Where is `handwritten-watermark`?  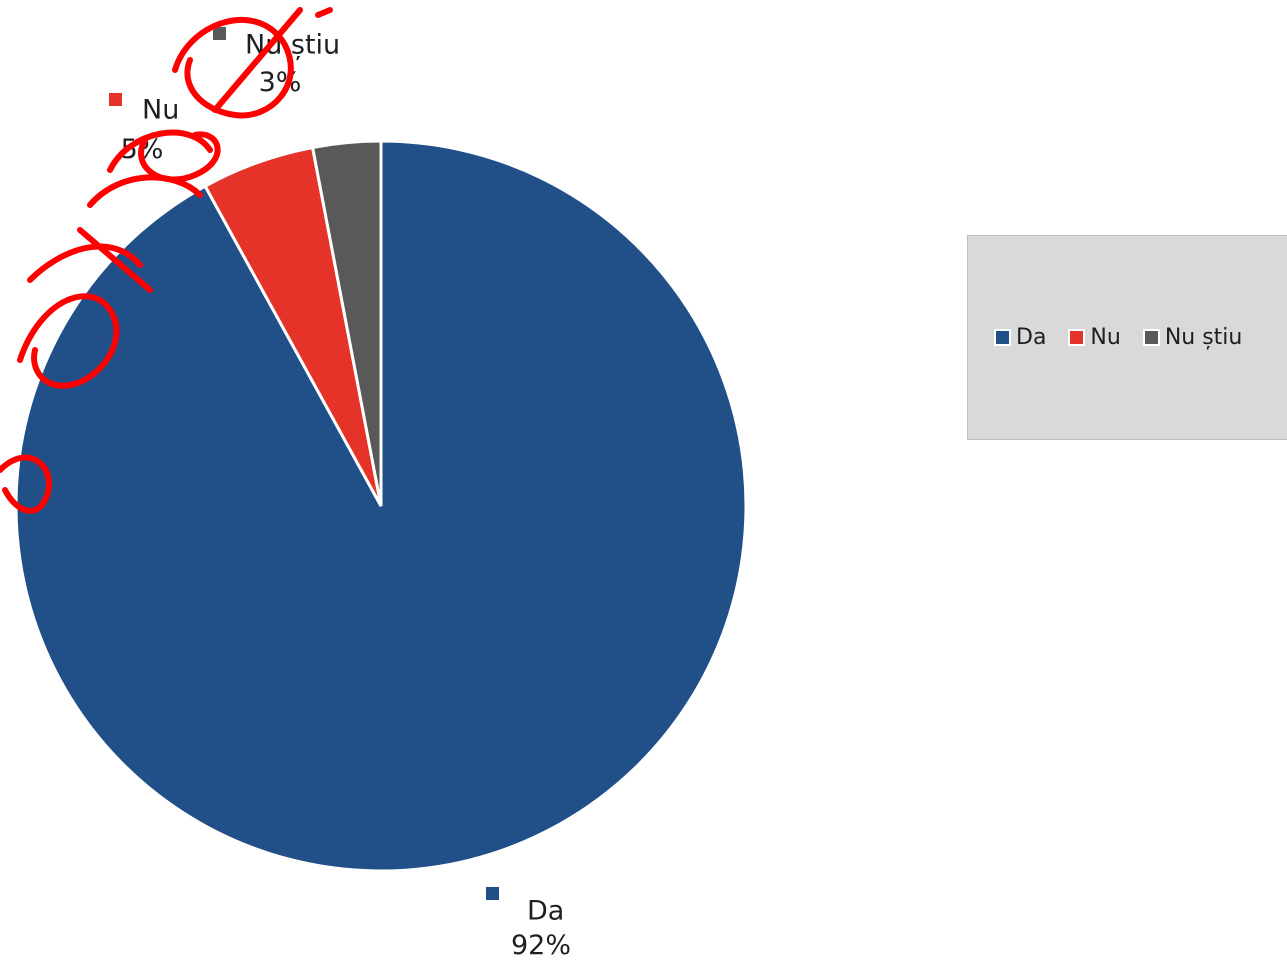
handwritten-watermark is located at coordinates (166, 260).